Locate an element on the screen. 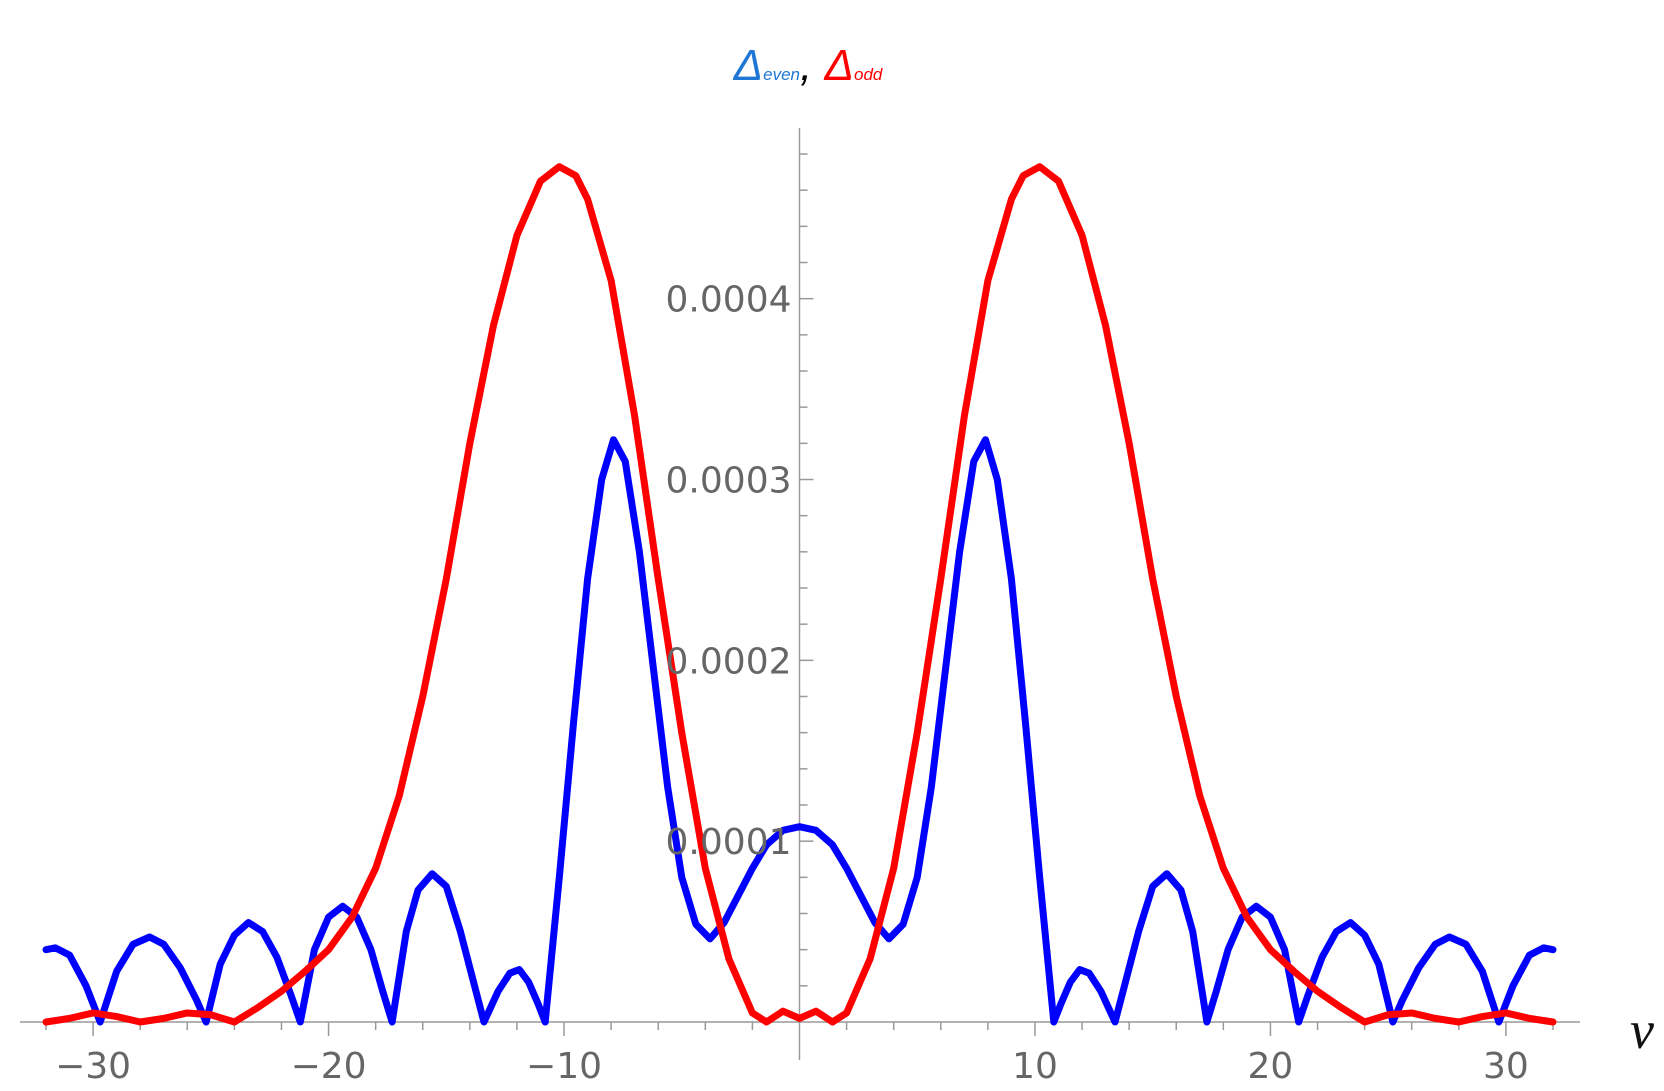  x-tick-label: −30 is located at coordinates (93, 1066).